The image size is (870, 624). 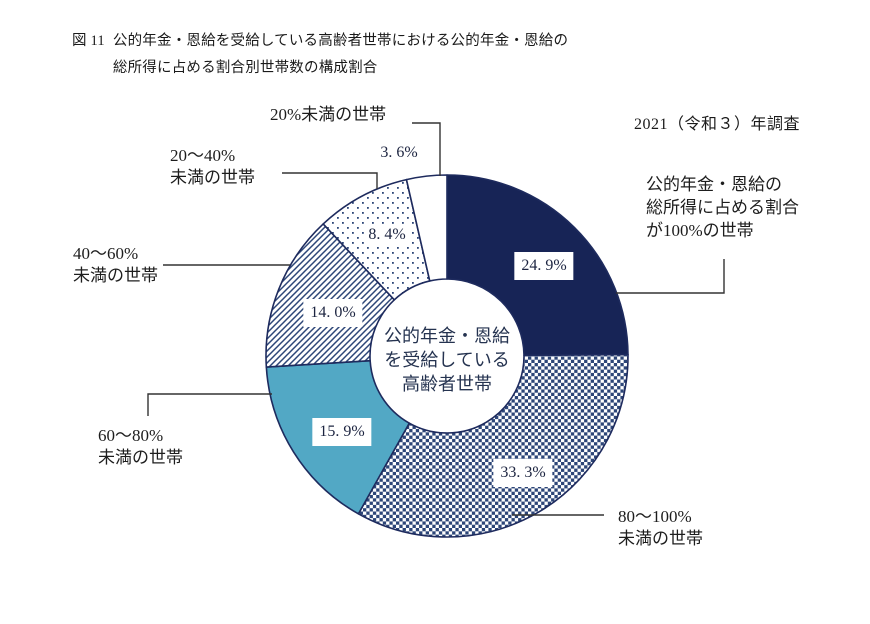 I want to click on survey-year-note: 2021（令和３）年調査, so click(x=717, y=124).